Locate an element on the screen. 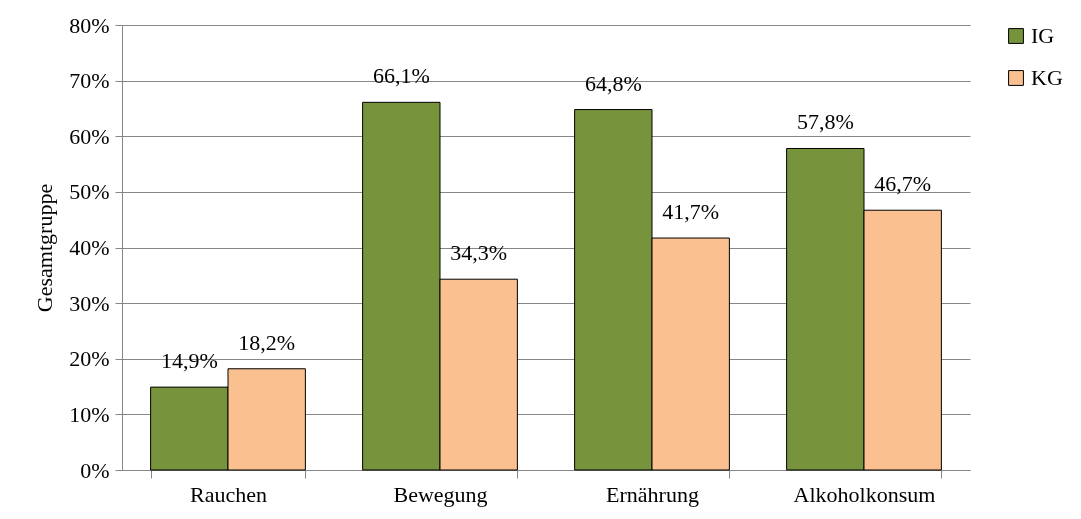  y-tick-label: 20% is located at coordinates (89, 359).